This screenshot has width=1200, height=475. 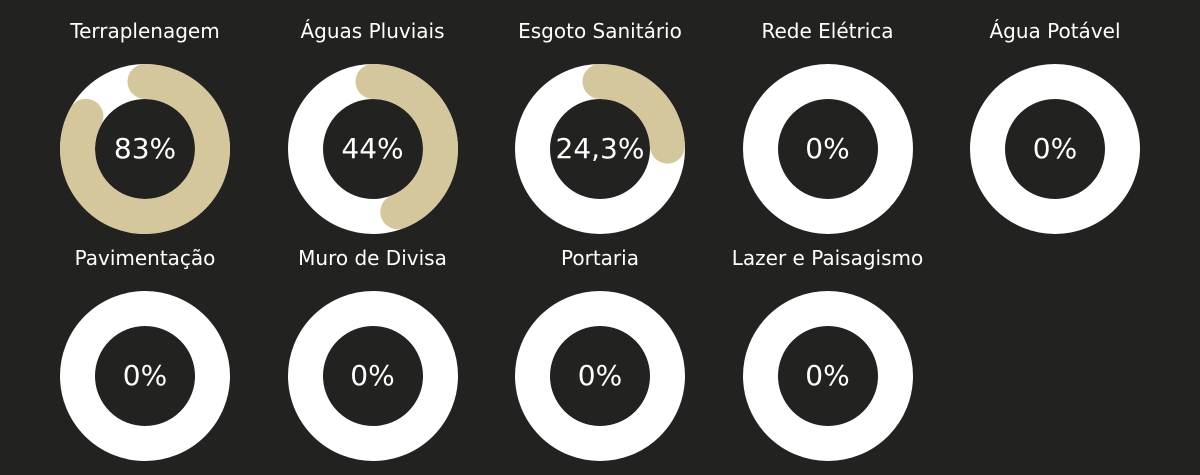 I want to click on gauge-terraplenagem: Terraplenagem 83%, so click(x=145, y=126).